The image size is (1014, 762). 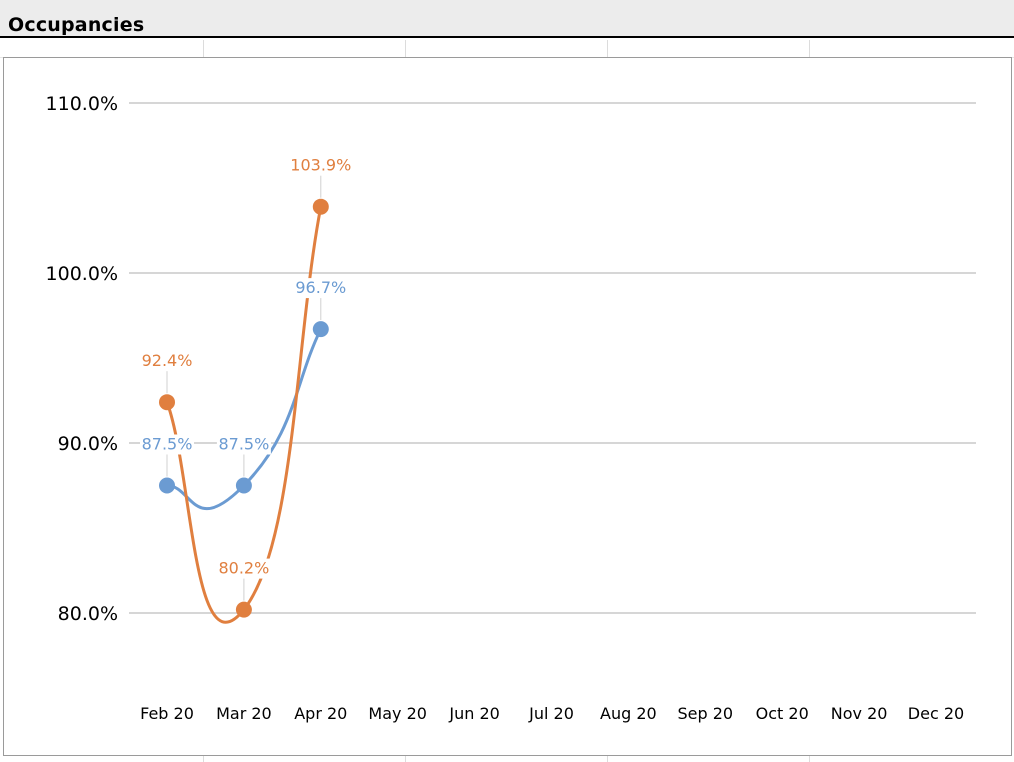 I want to click on x-tick-label: Jun 20, so click(x=473, y=713).